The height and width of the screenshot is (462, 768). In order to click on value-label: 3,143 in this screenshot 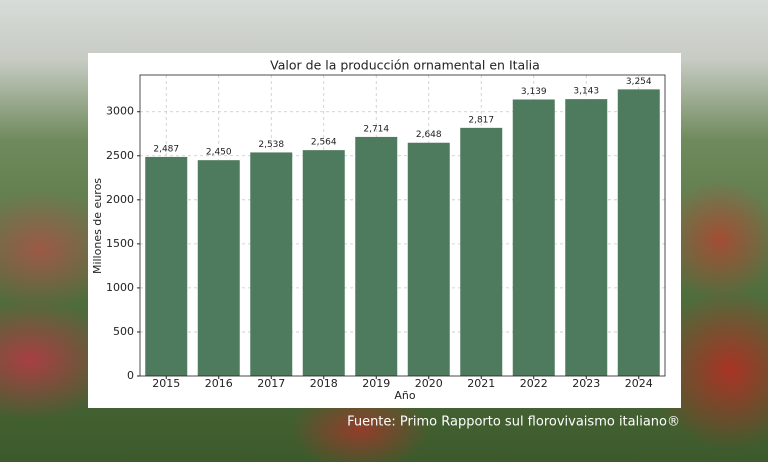, I will do `click(586, 92)`.